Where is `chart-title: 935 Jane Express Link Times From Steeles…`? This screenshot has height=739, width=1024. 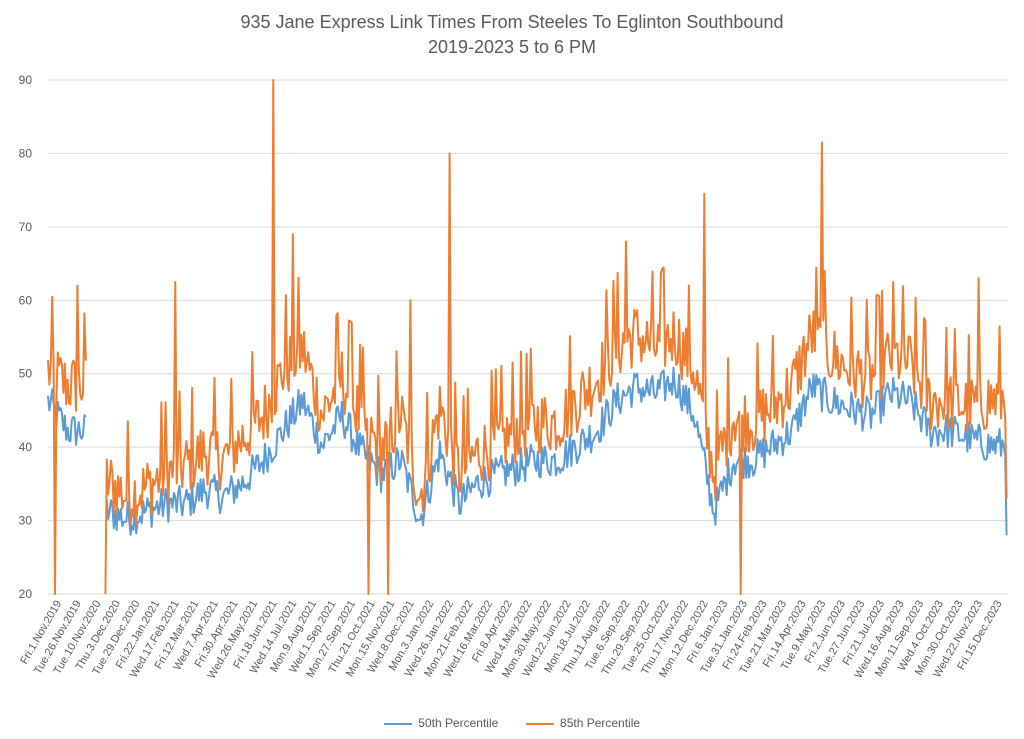
chart-title: 935 Jane Express Link Times From Steeles… is located at coordinates (512, 22).